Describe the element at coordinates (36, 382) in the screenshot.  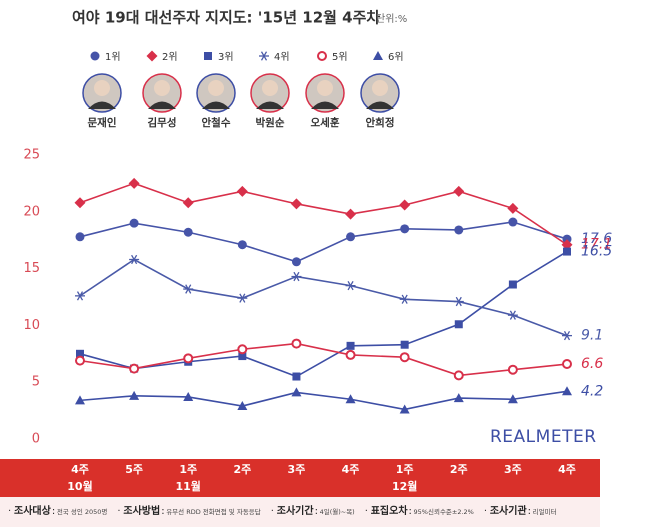
I see `y-tick-label: 5` at that location.